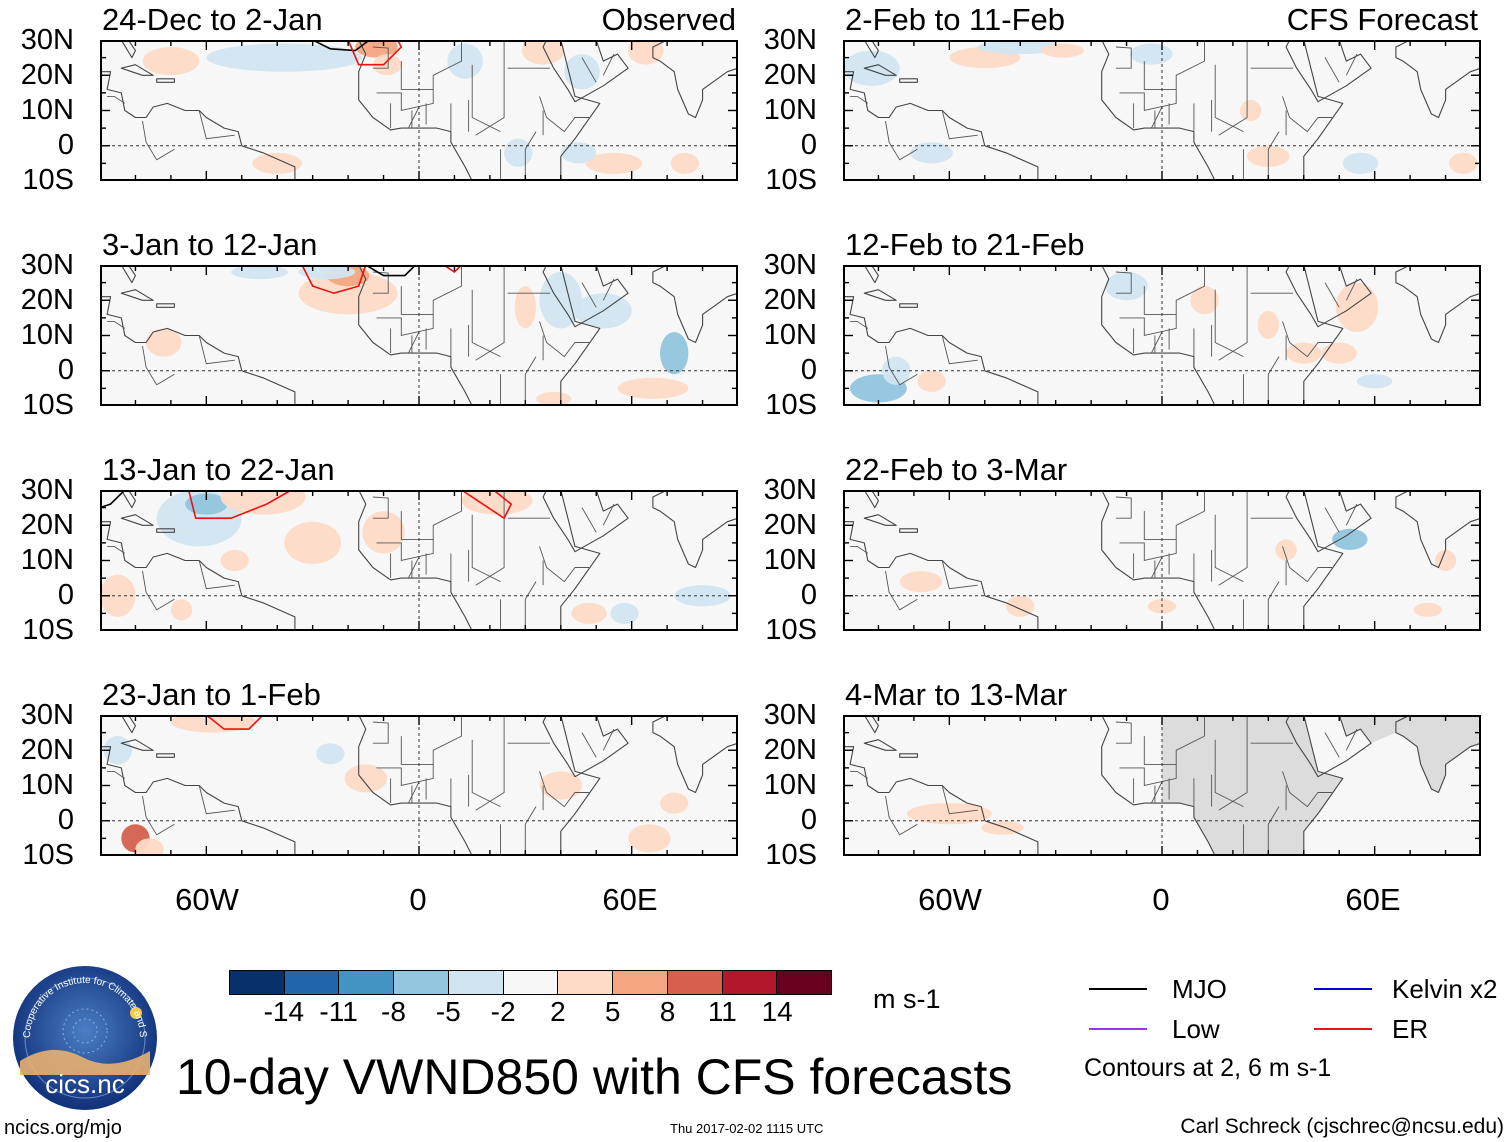  What do you see at coordinates (907, 999) in the screenshot?
I see `colorbar-units: m s-1` at bounding box center [907, 999].